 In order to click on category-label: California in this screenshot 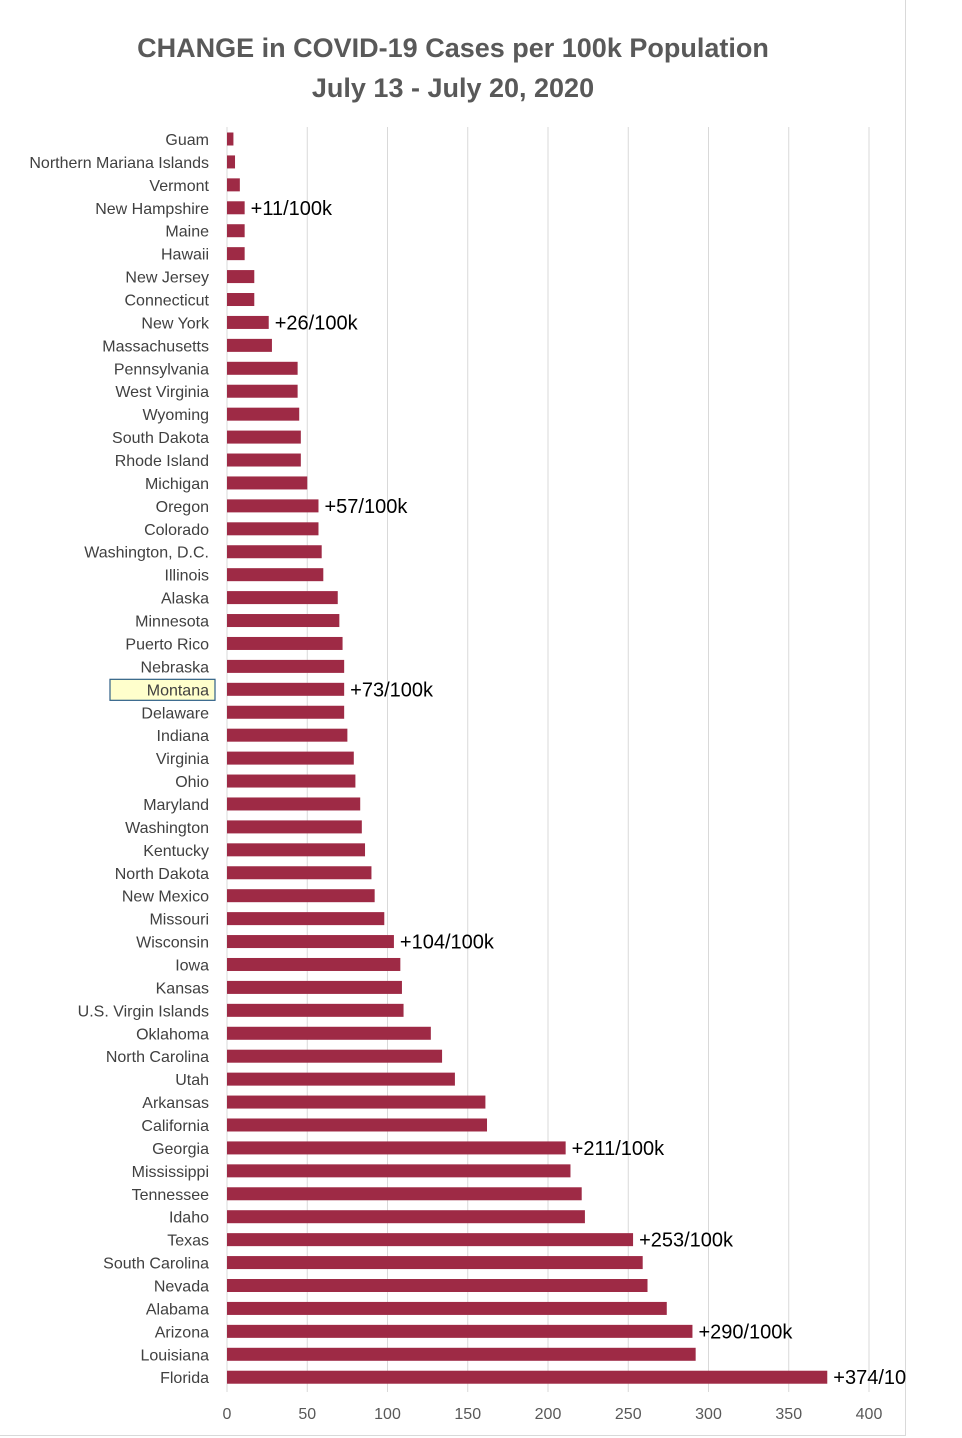, I will do `click(175, 1126)`.